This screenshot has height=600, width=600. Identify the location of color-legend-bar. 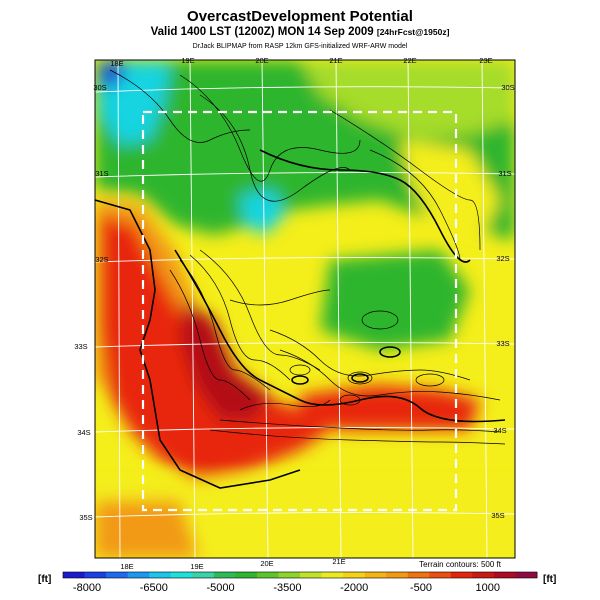
(300, 575).